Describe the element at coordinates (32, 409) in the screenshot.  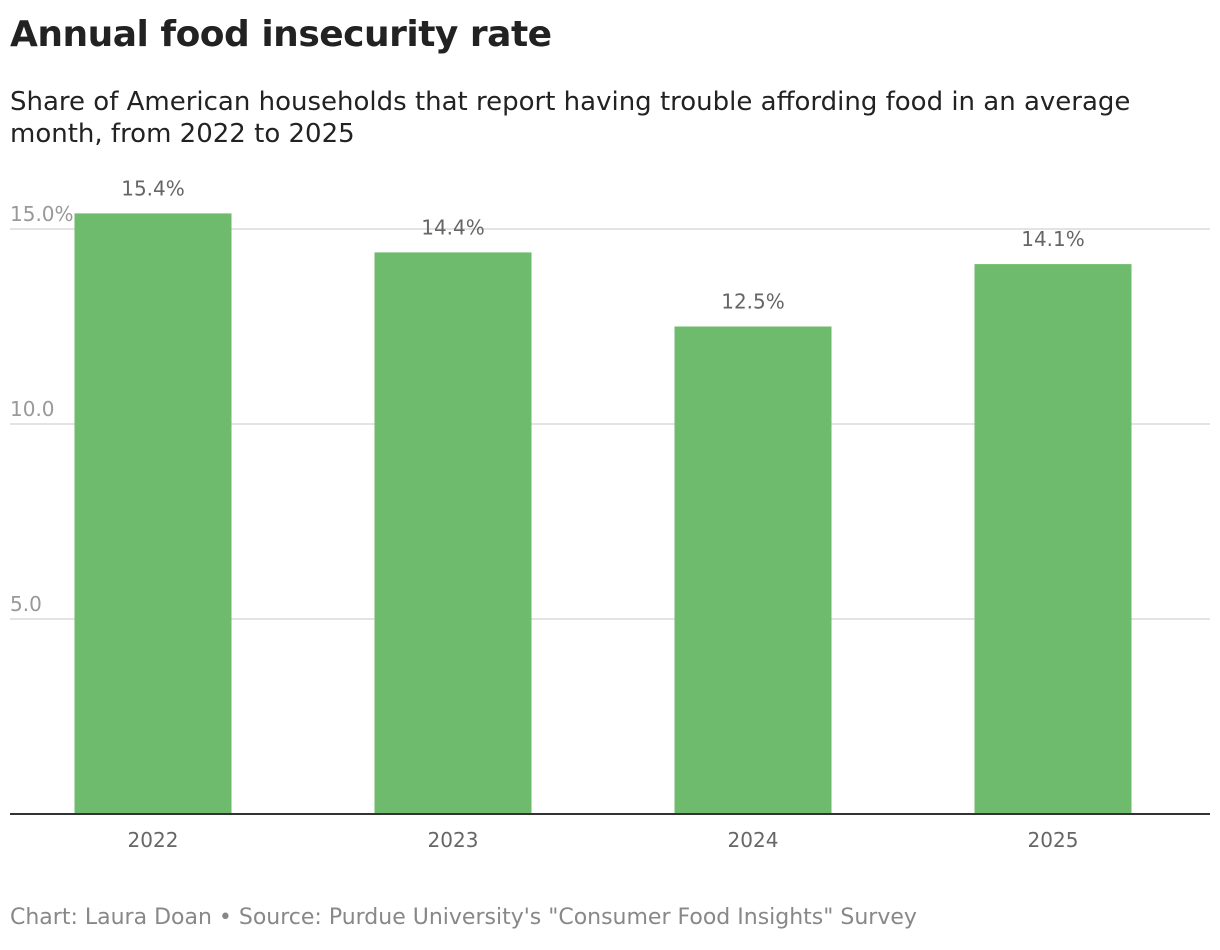
I see `y-tick-label: 10.0` at that location.